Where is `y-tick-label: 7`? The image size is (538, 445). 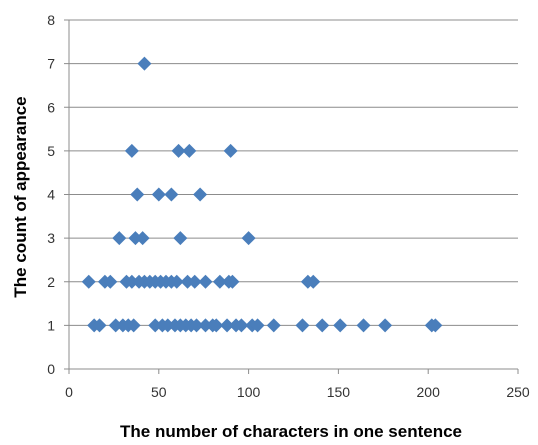
y-tick-label: 7 is located at coordinates (51, 64).